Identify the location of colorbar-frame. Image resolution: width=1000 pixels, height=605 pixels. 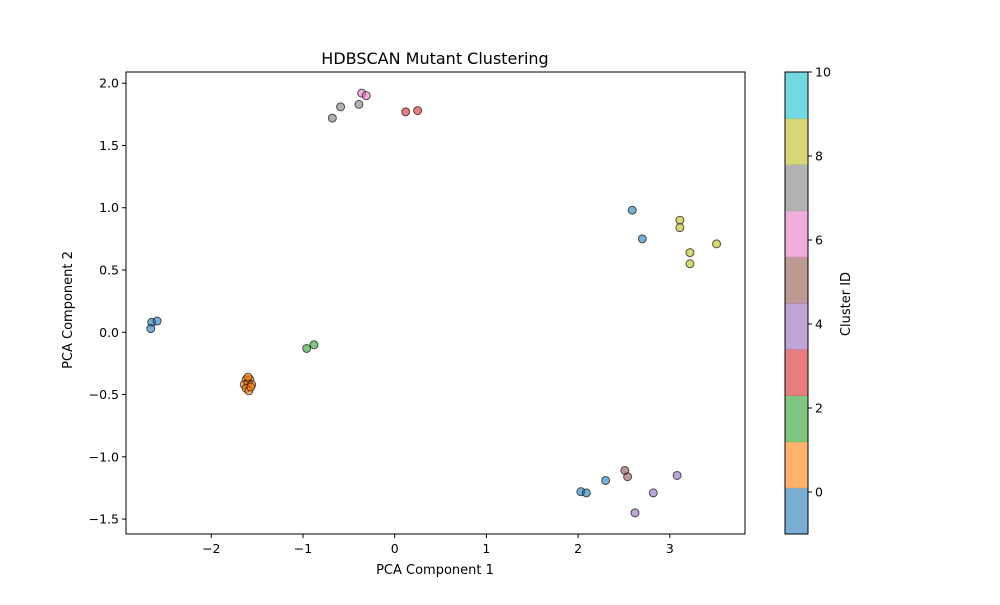
(796, 303).